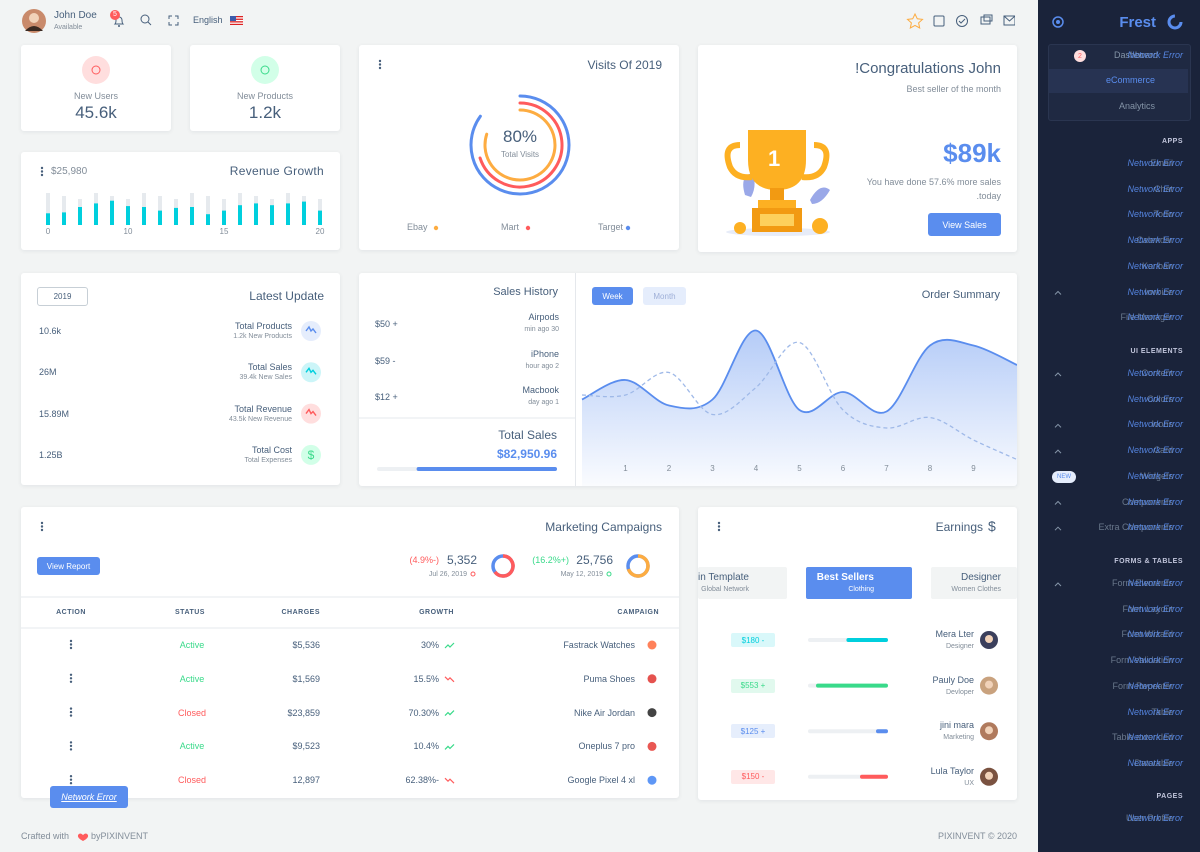 This screenshot has height=852, width=1200. What do you see at coordinates (753, 731) in the screenshot?
I see `amount-pill: $125 +` at bounding box center [753, 731].